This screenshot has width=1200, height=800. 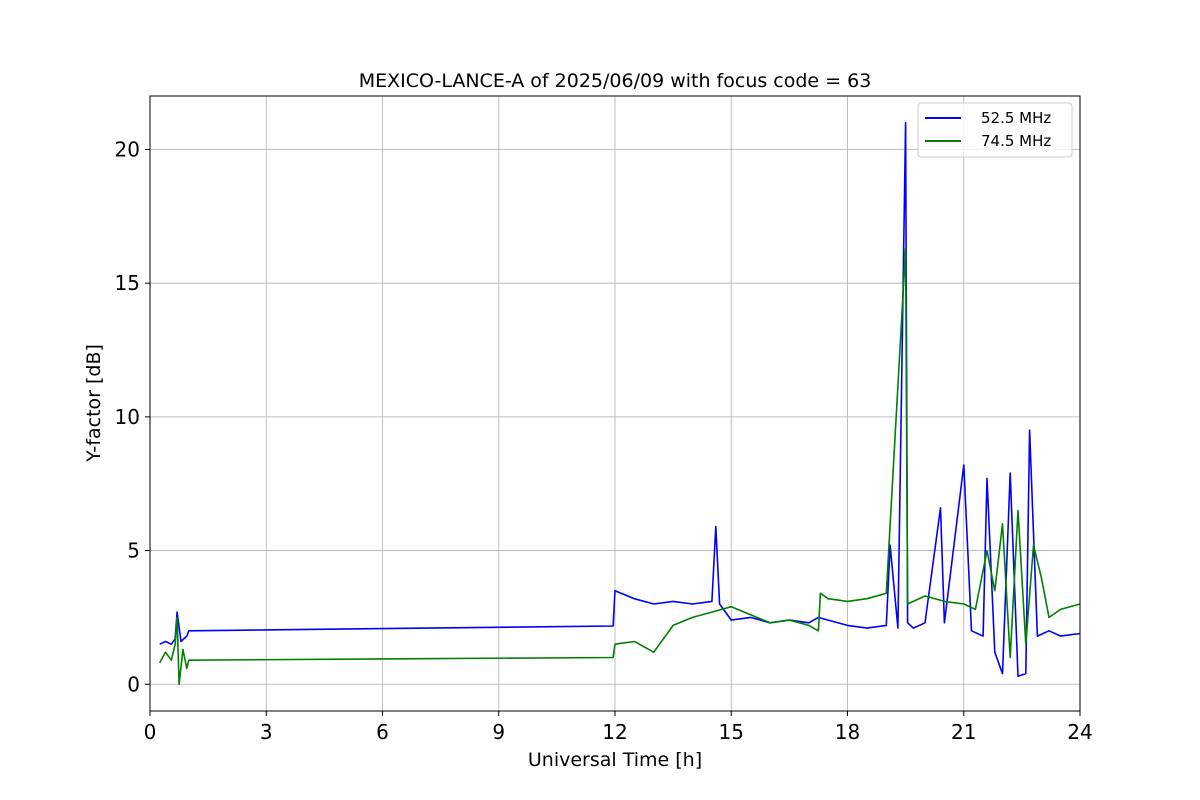 I want to click on y-tick-label: 5, so click(x=133, y=551).